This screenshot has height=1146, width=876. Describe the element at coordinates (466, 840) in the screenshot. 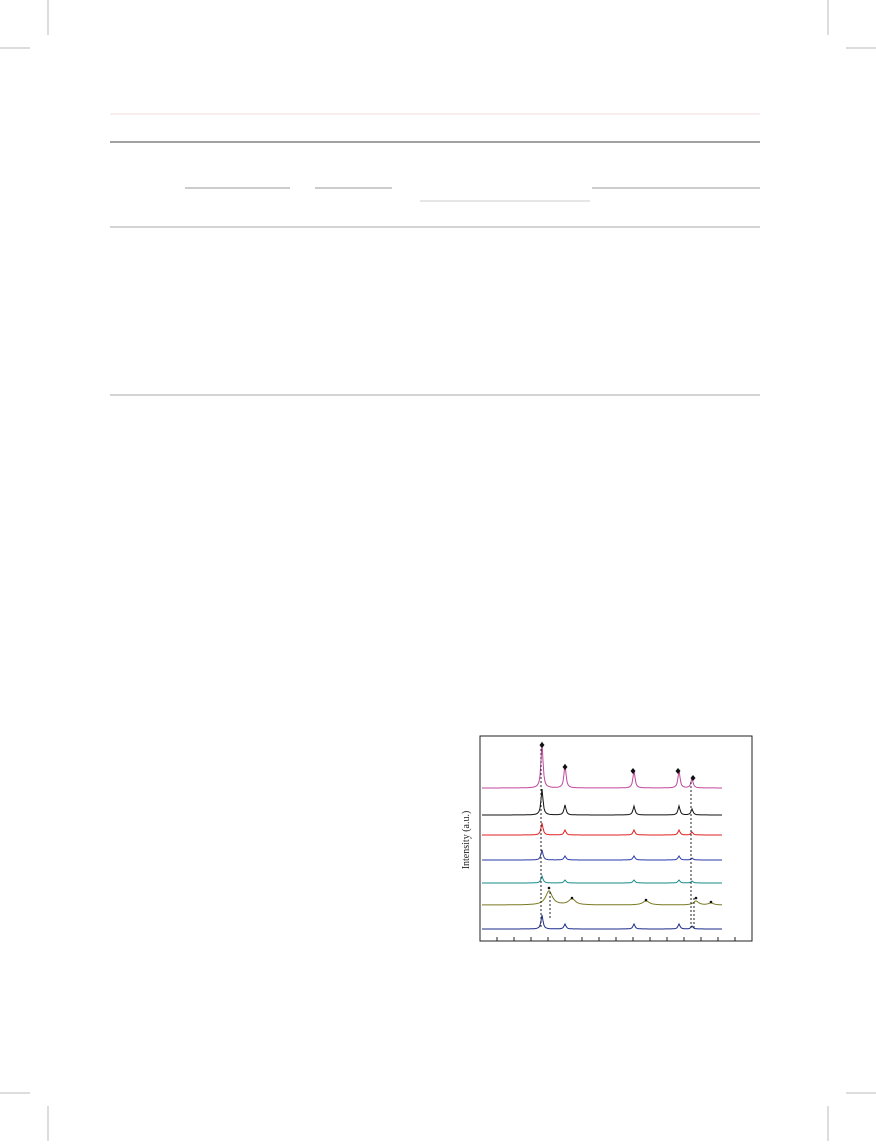

I see `y-axis-label: Intensity (a.u.)` at that location.